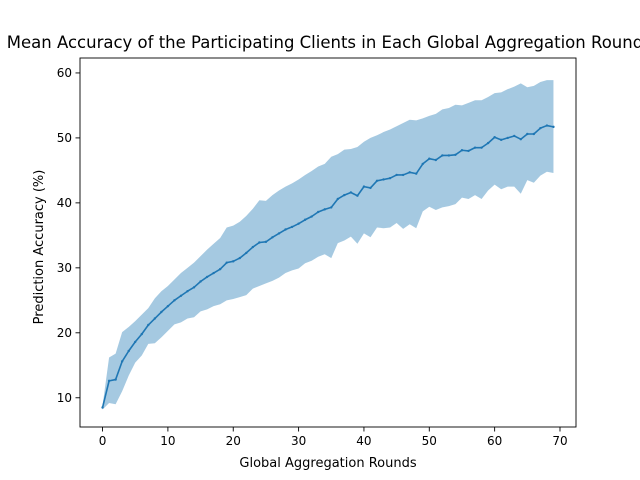 Image resolution: width=640 pixels, height=480 pixels. What do you see at coordinates (333, 437) in the screenshot?
I see `x-axis-ticks: 0 10 20 30 40 50 60 70` at bounding box center [333, 437].